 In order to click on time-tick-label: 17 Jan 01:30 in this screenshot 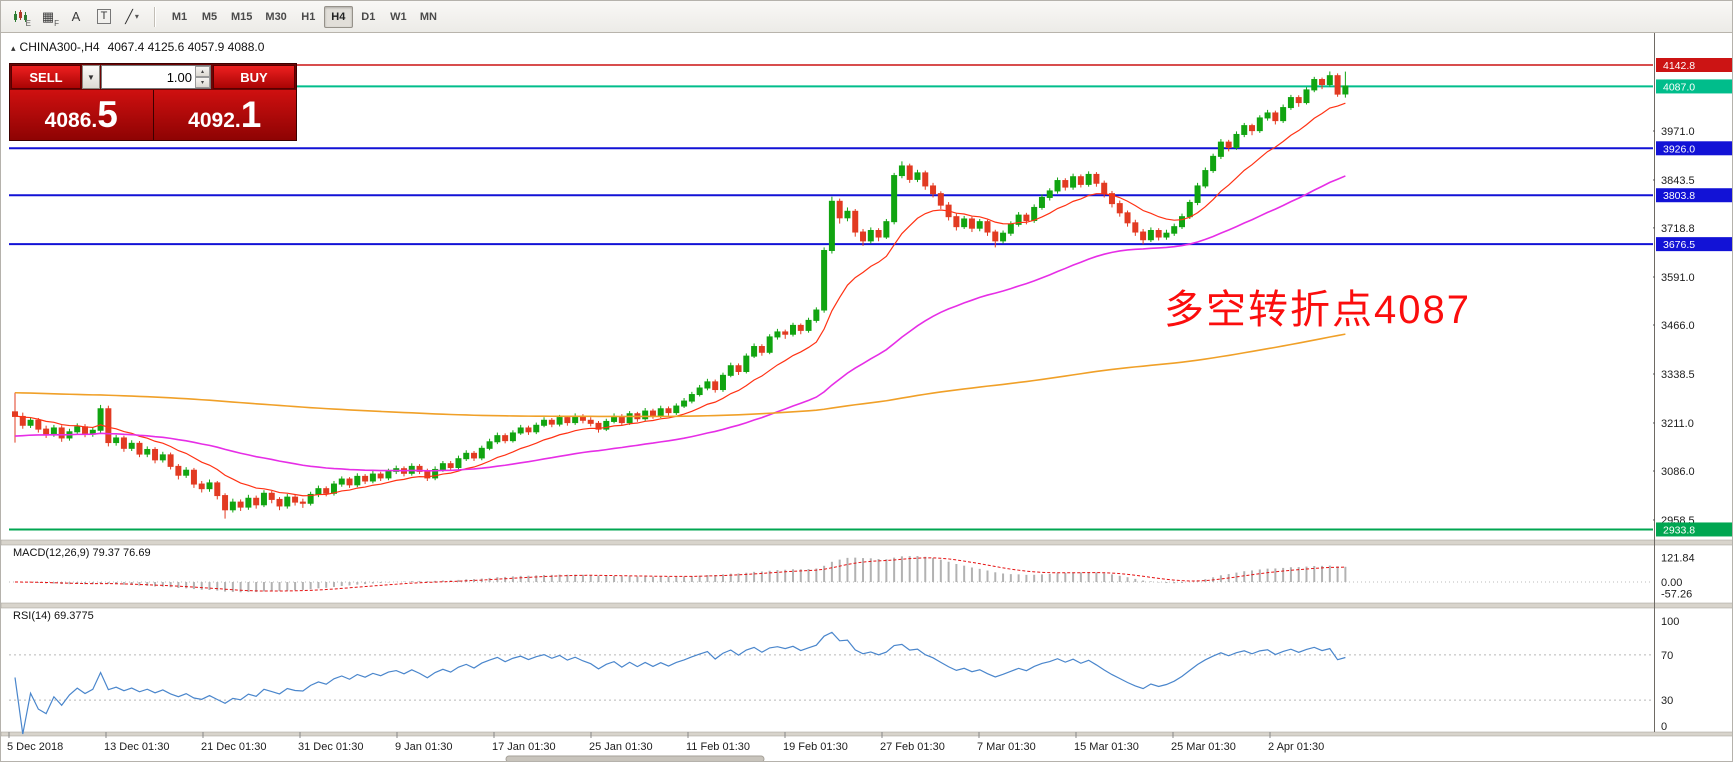, I will do `click(524, 747)`.